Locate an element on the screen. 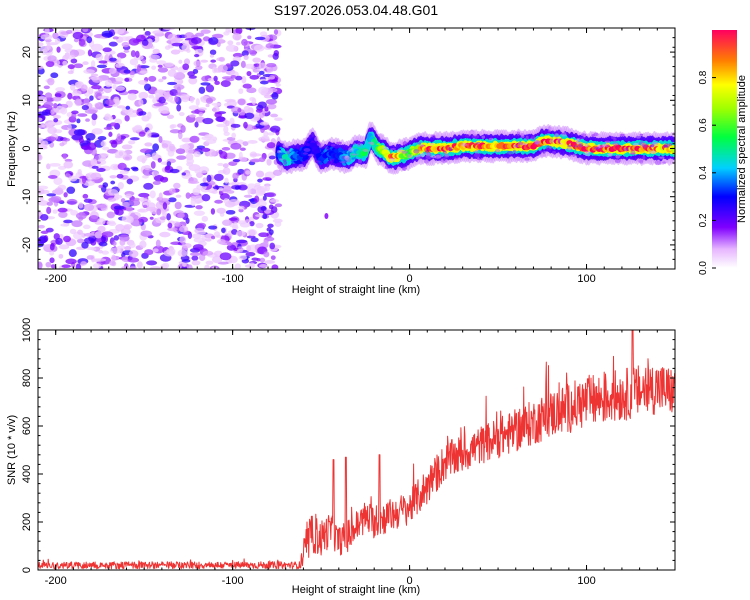 Image resolution: width=750 pixels, height=600 pixels. x-tick-label: -100 is located at coordinates (233, 581).